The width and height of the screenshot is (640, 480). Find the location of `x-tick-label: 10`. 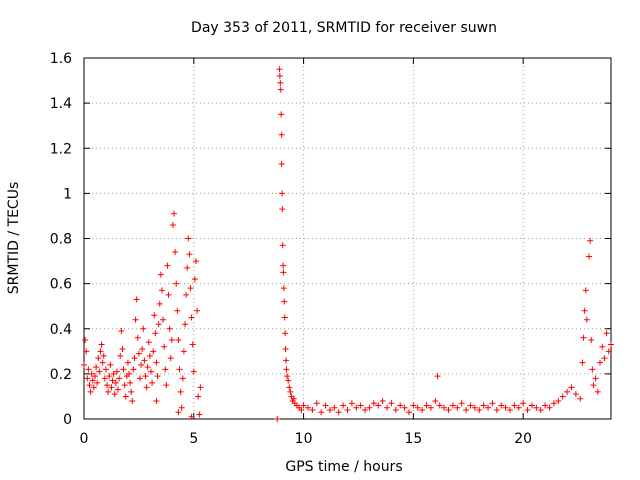

x-tick-label: 10 is located at coordinates (304, 439).